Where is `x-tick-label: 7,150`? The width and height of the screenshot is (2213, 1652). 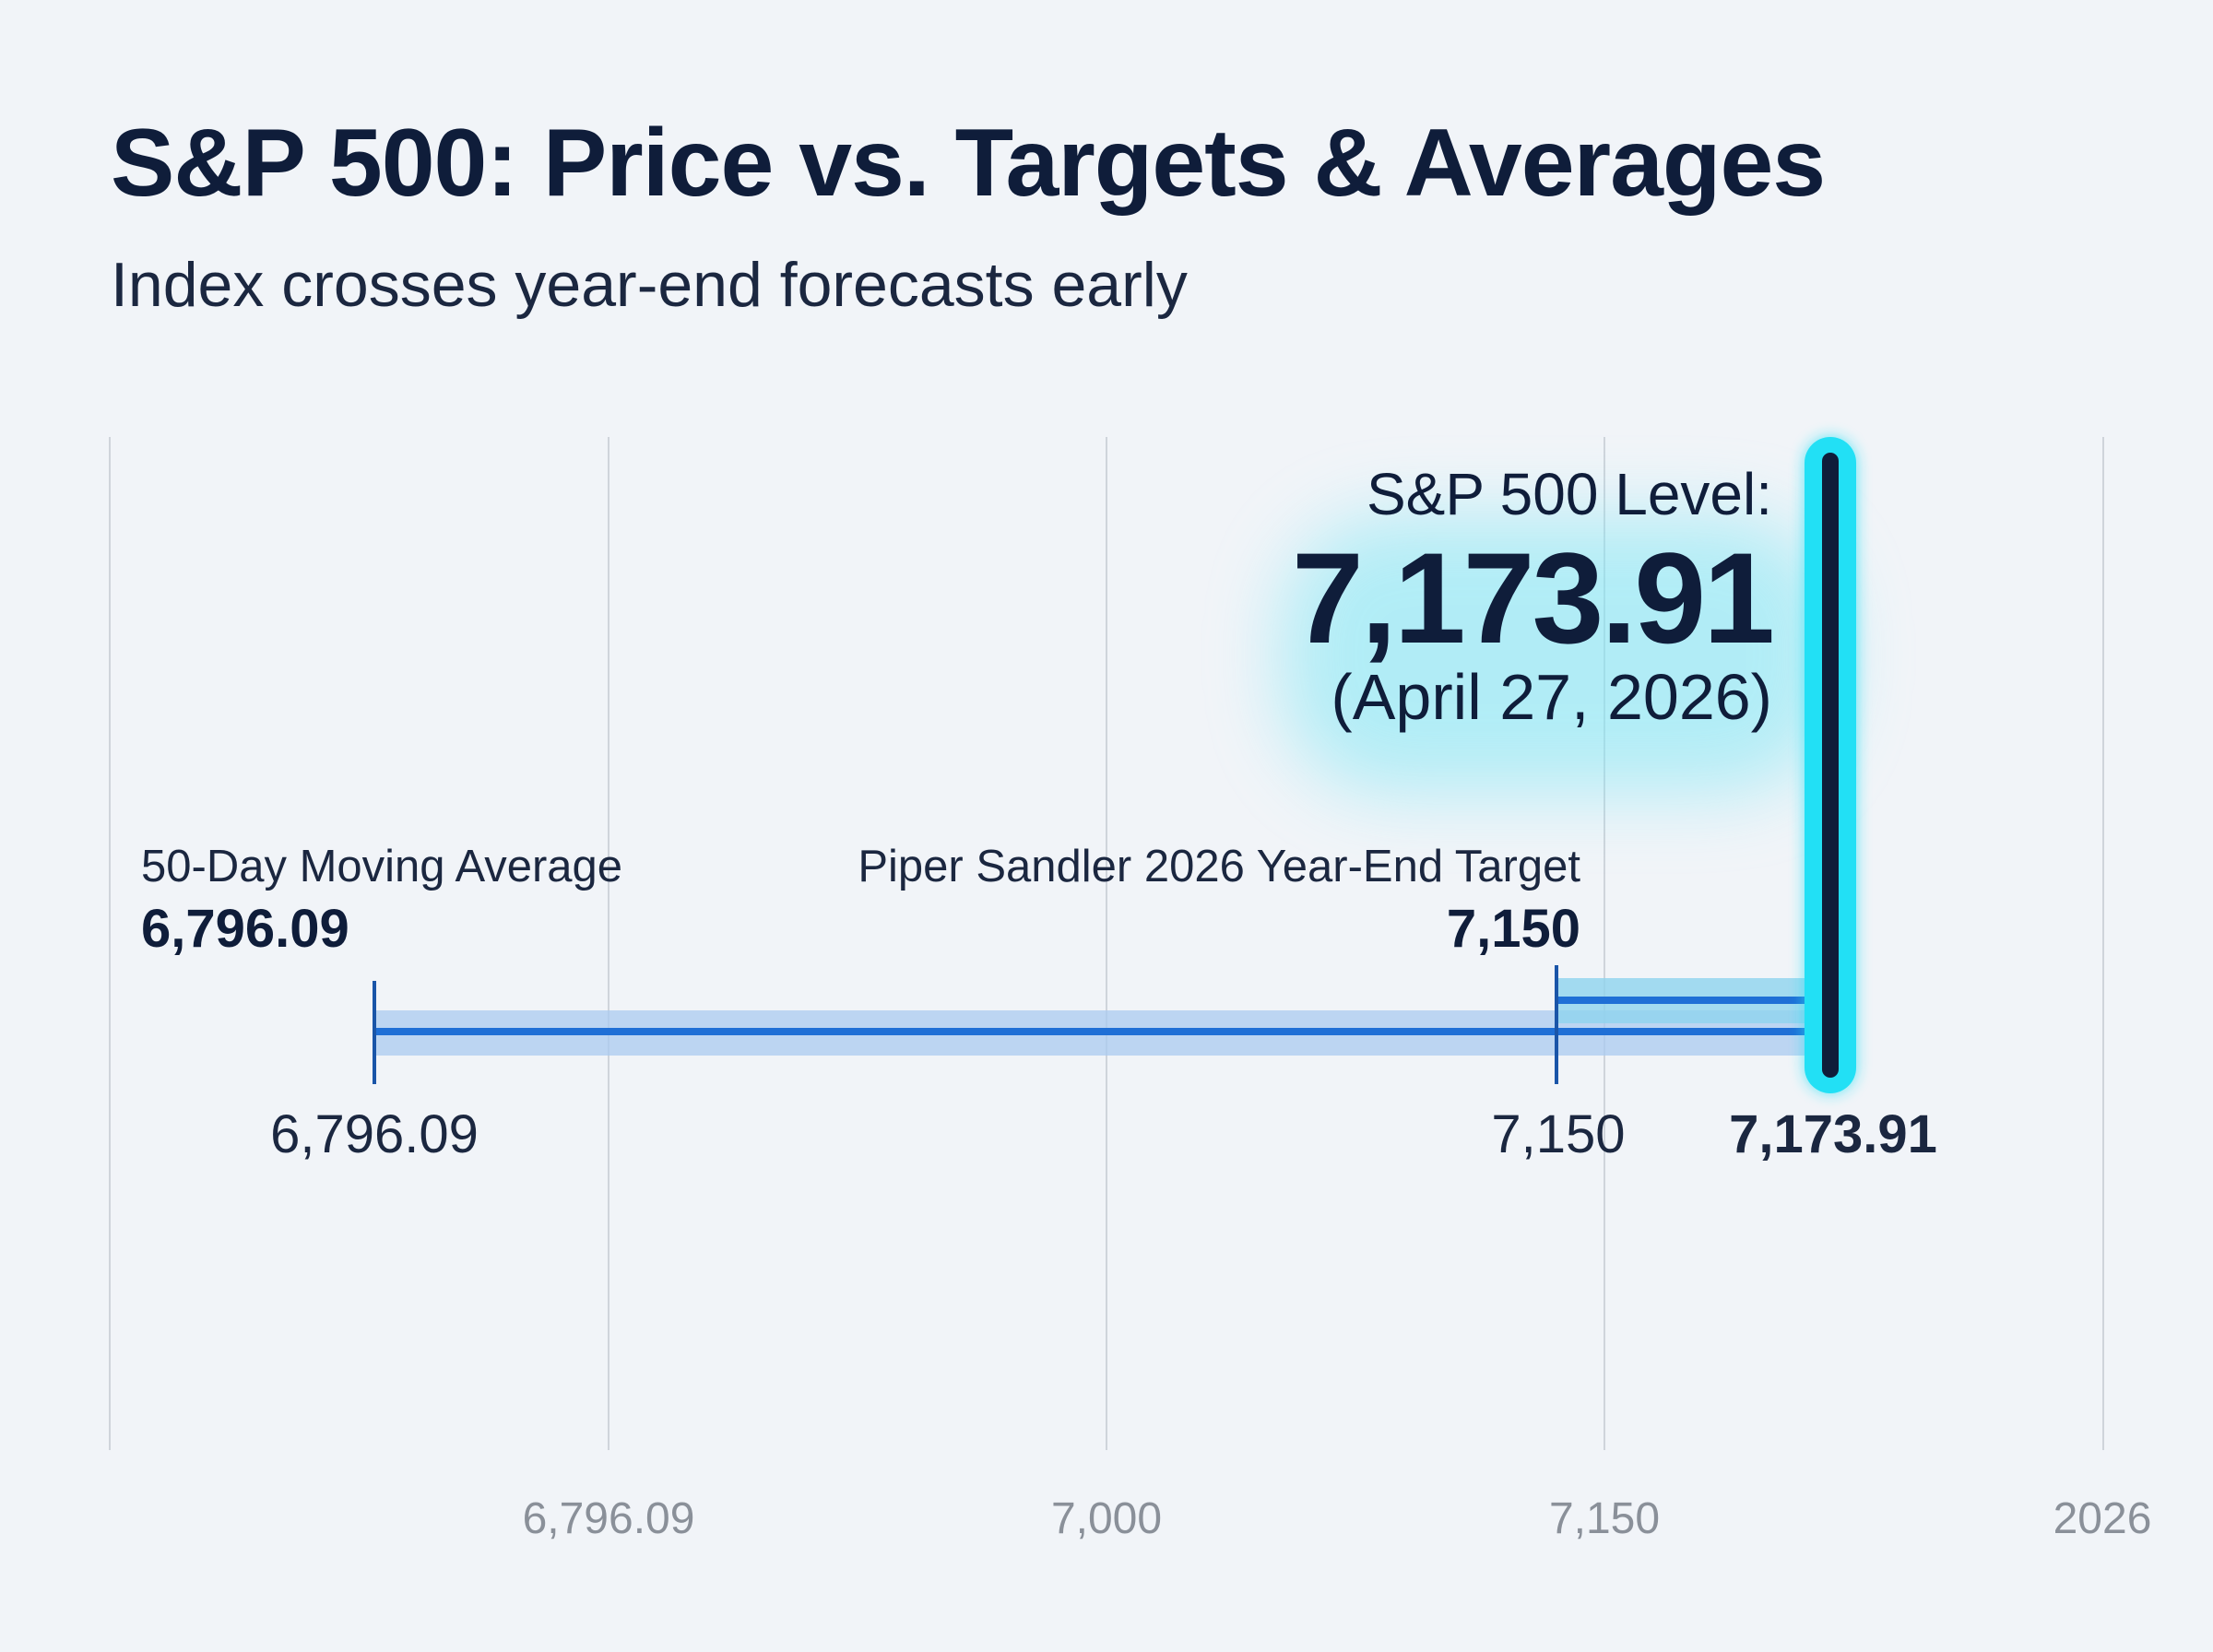
x-tick-label: 7,150 is located at coordinates (1604, 1518).